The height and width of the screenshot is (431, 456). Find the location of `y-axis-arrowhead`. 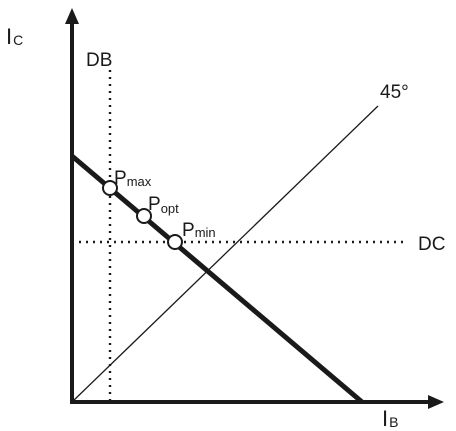

y-axis-arrowhead is located at coordinates (72, 16).